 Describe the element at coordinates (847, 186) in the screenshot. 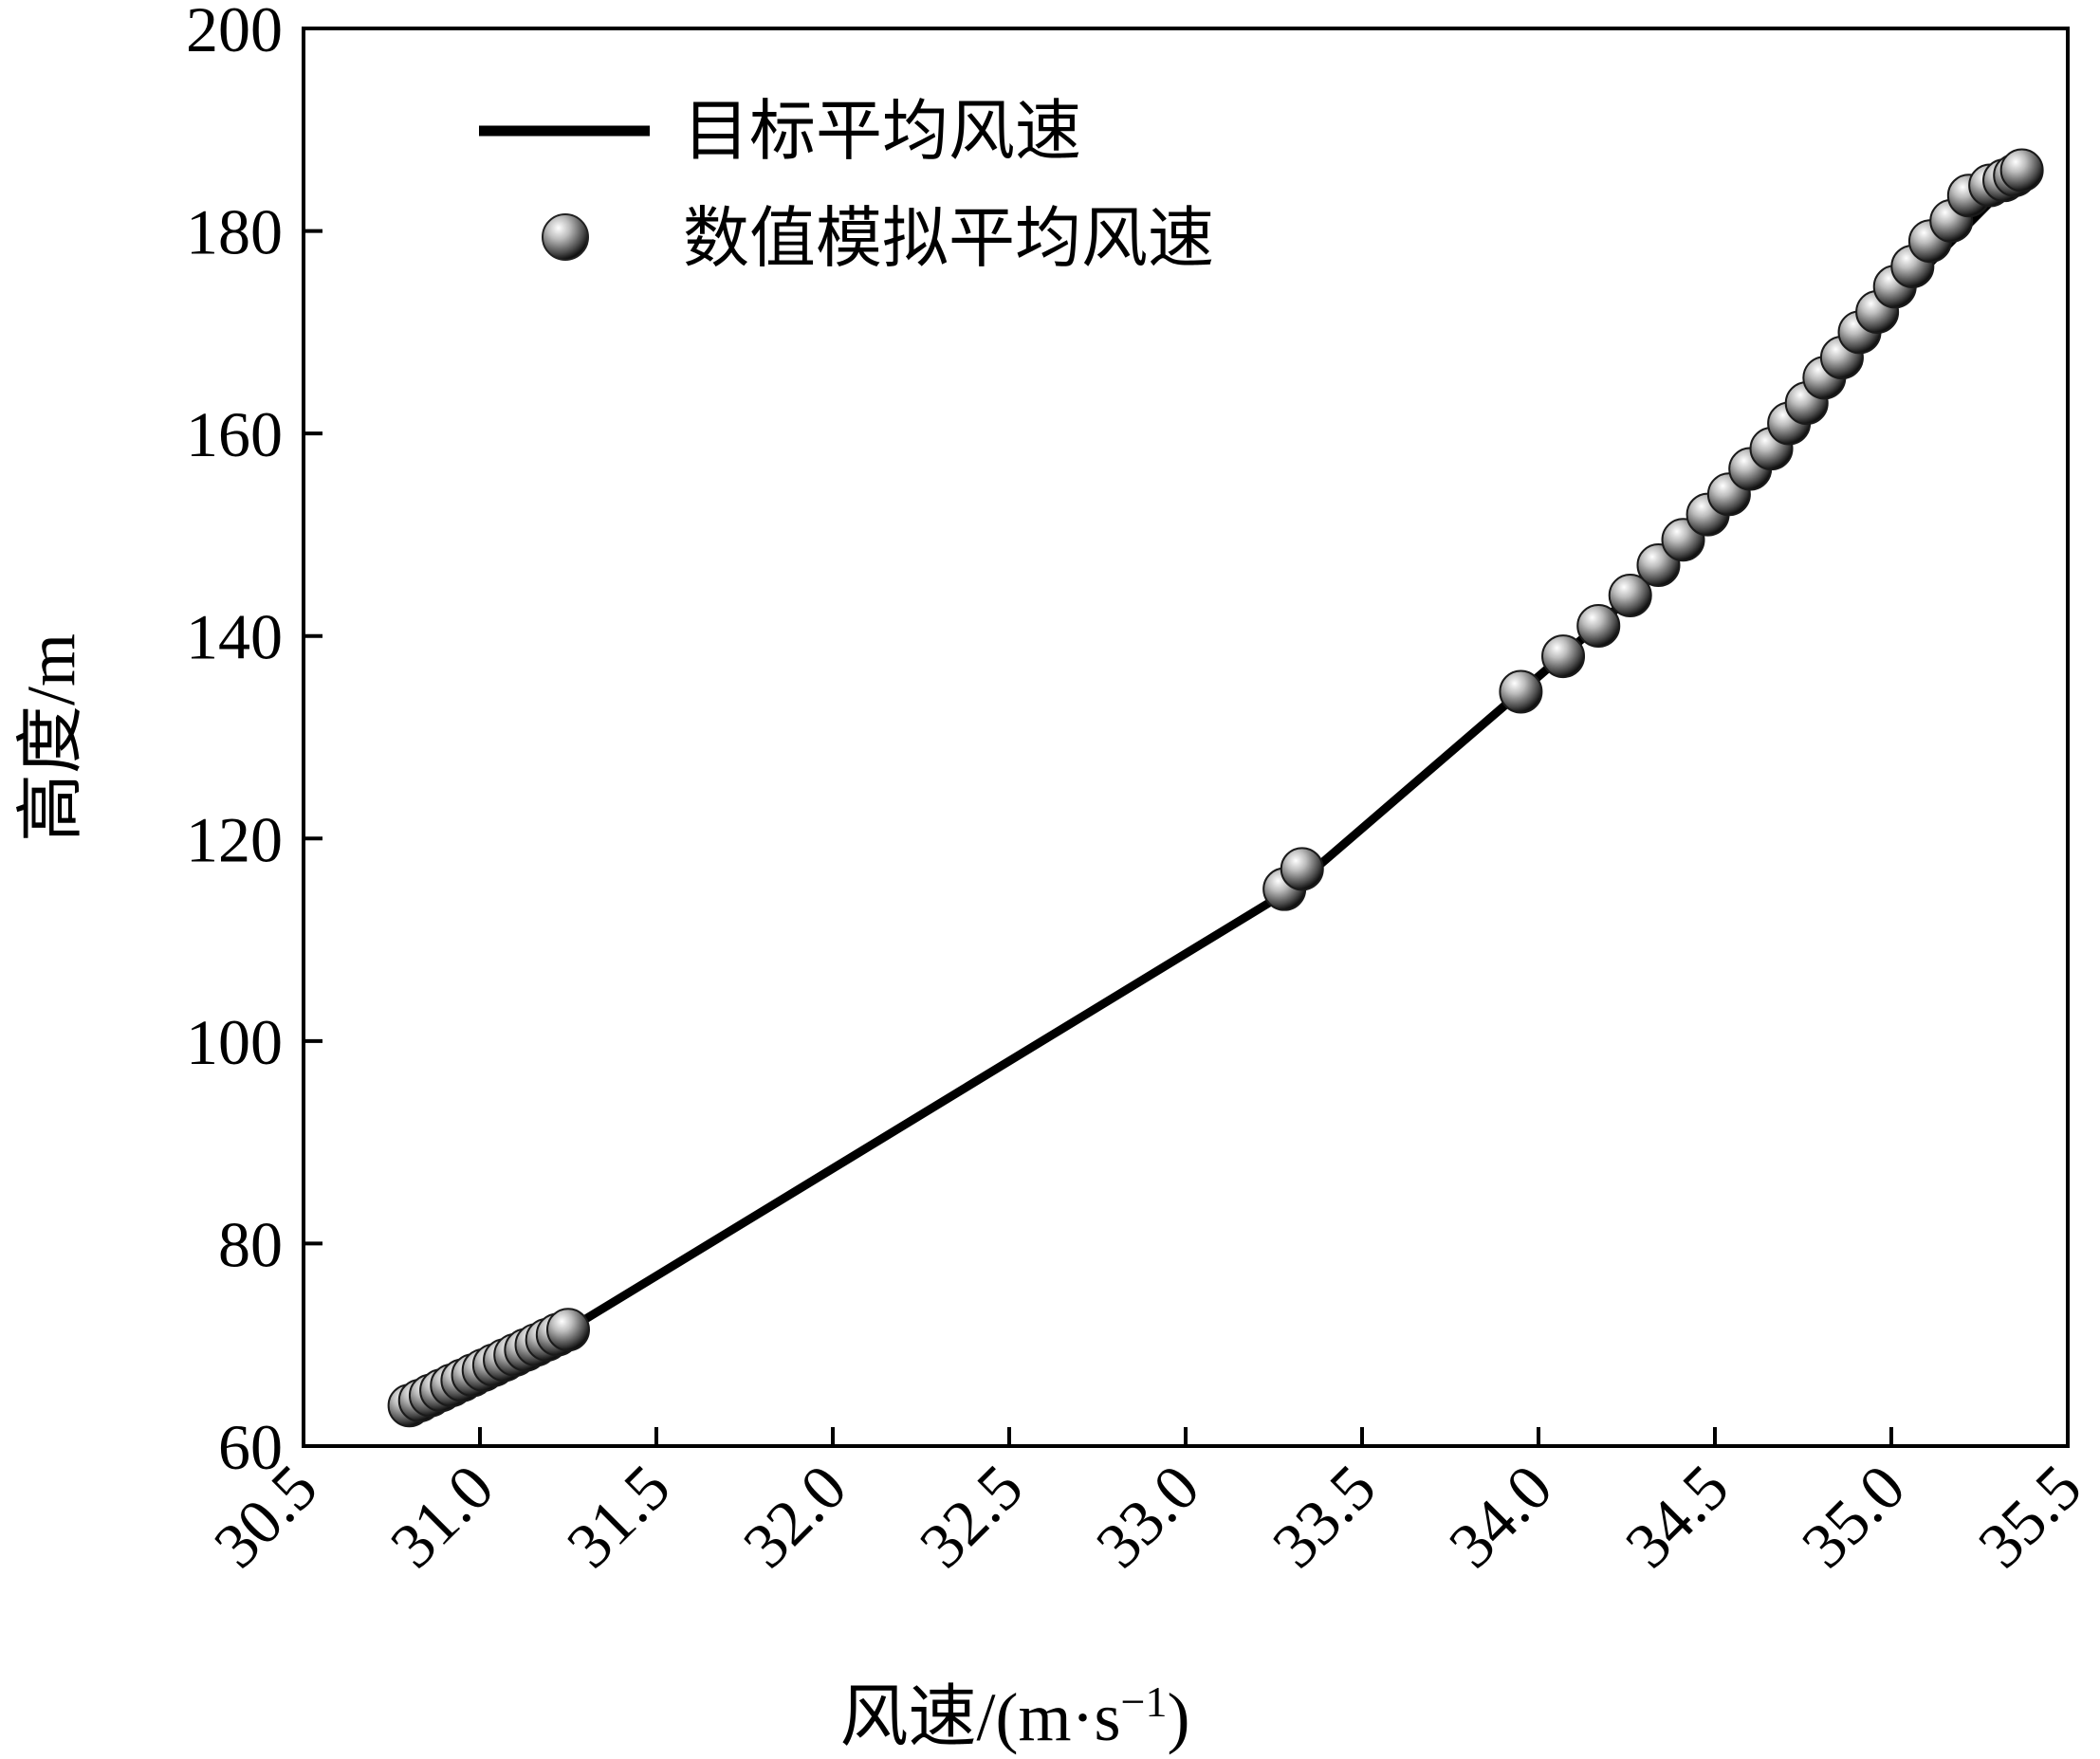

I see `legend: 目标平均风速 数值模拟平均风速` at that location.